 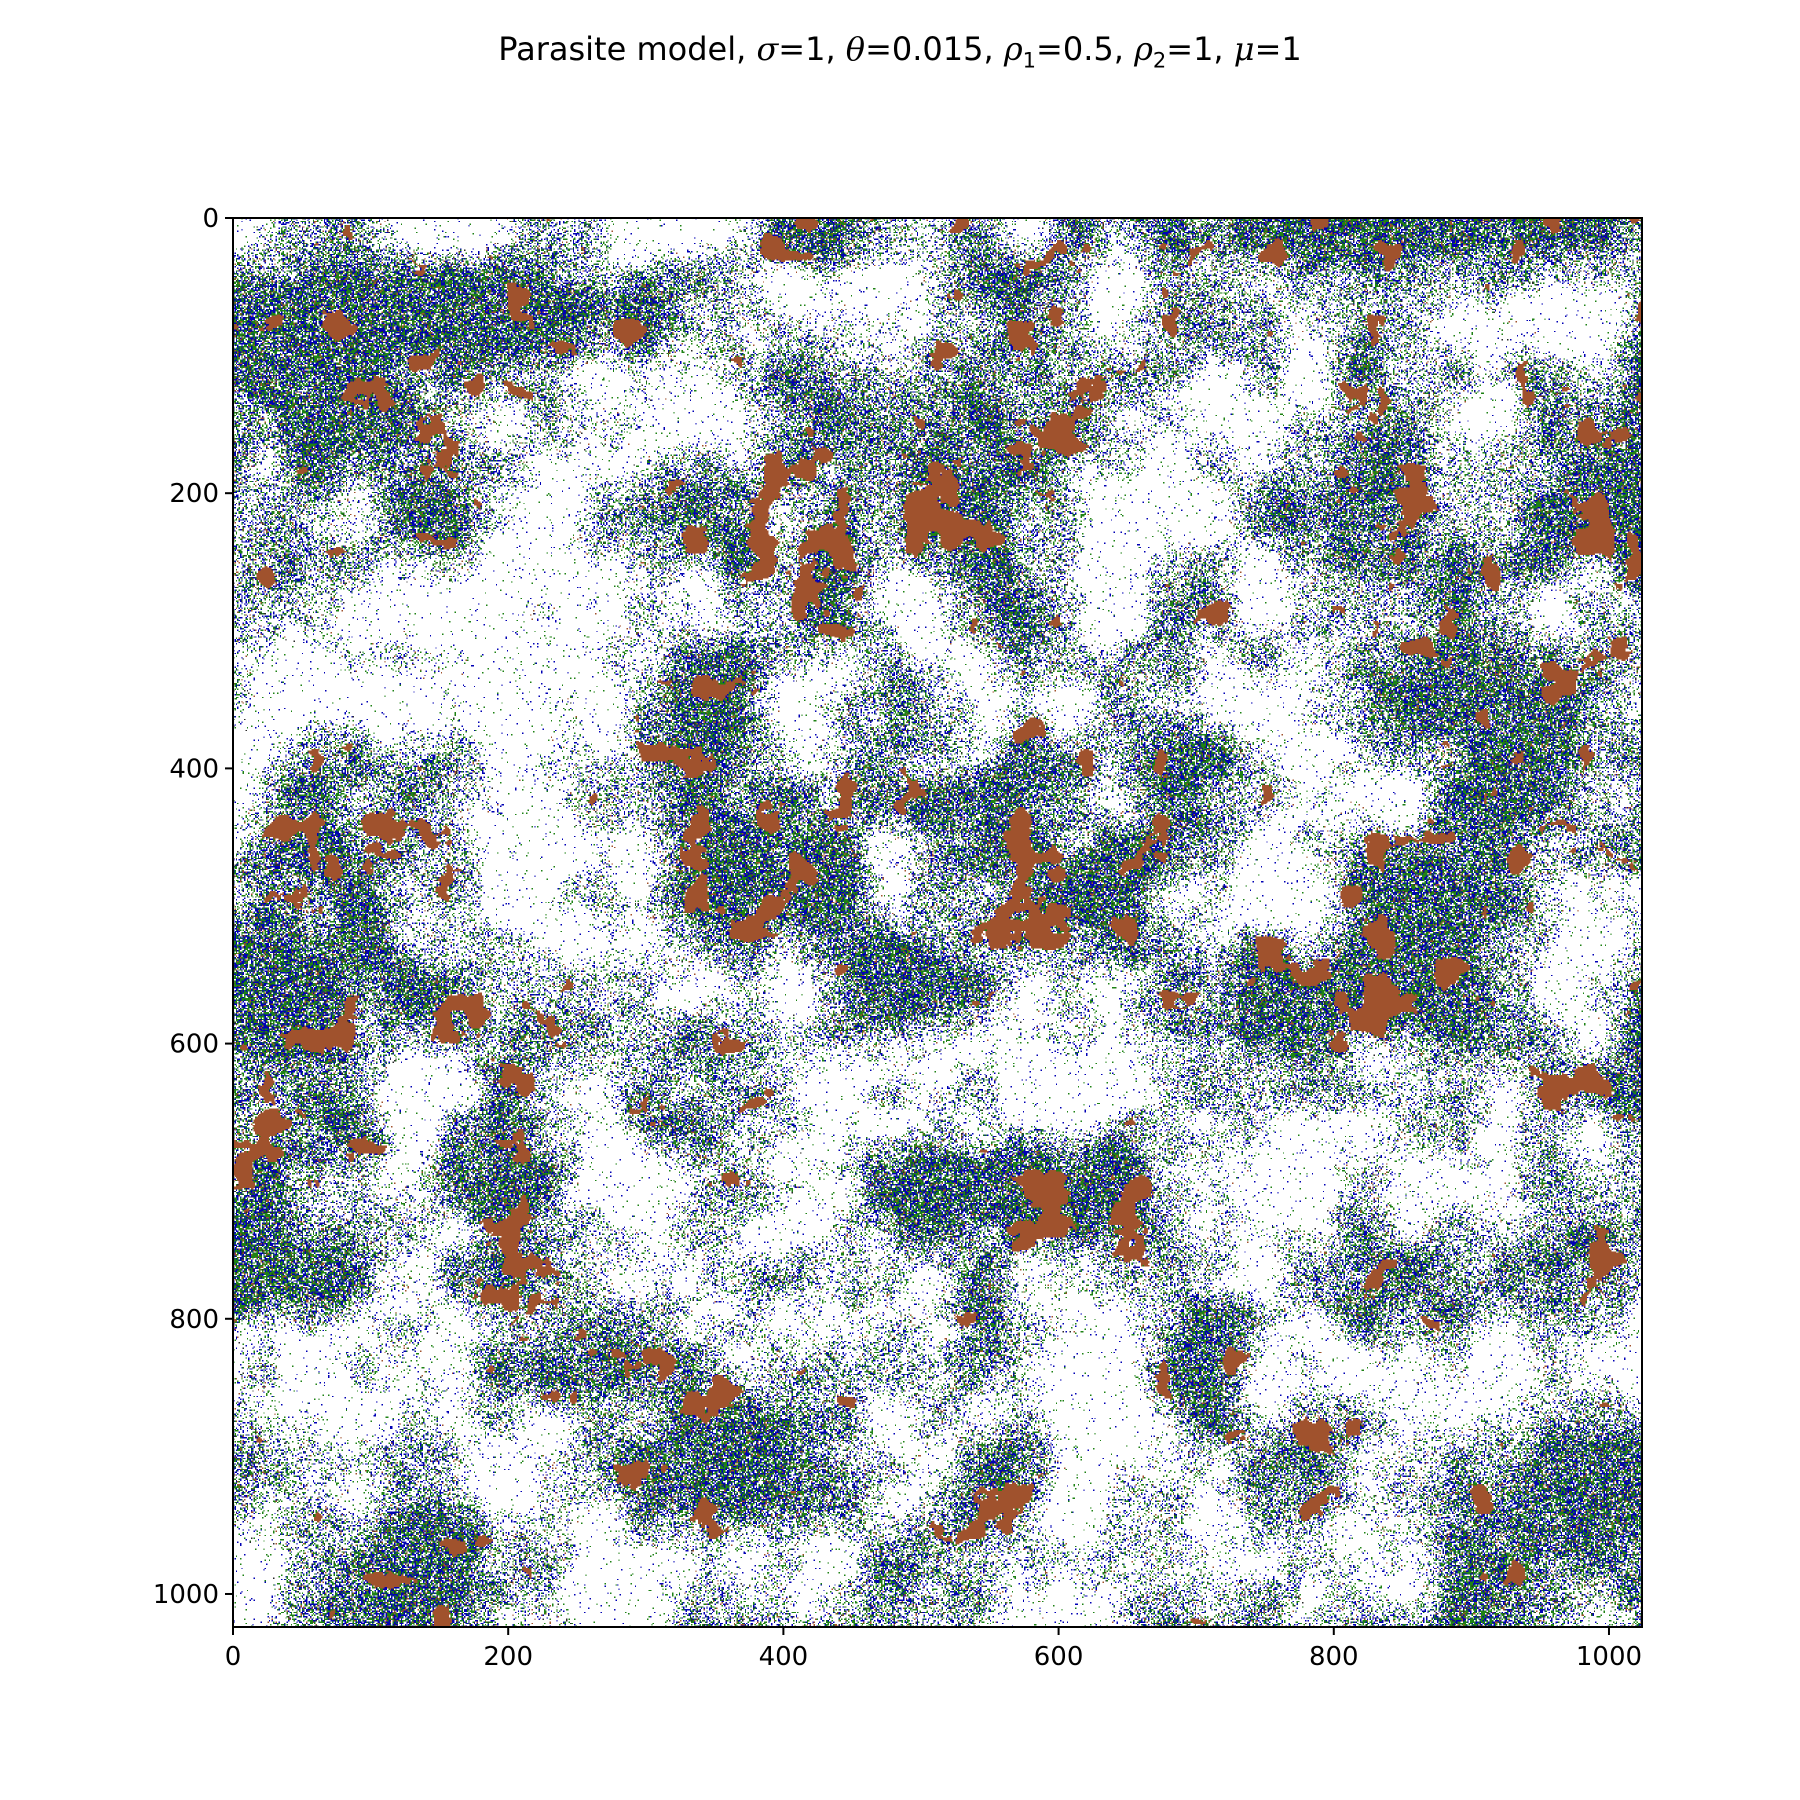 I want to click on title-part-7: =0.5,, so click(x=1085, y=49).